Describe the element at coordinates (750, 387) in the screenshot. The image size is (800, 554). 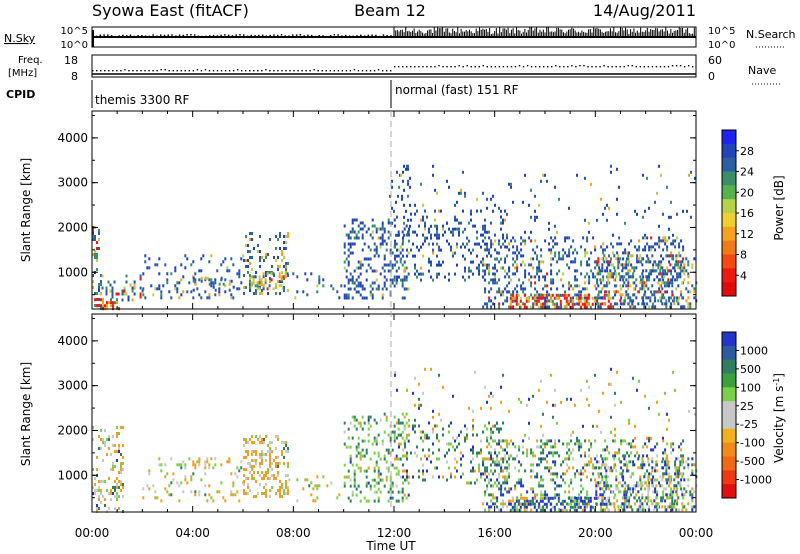
I see `colorbar-tick-label: 100` at that location.